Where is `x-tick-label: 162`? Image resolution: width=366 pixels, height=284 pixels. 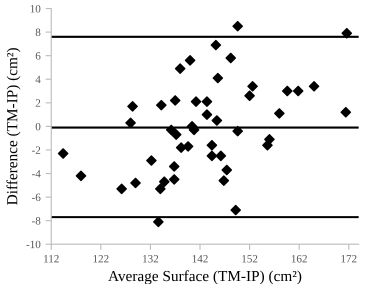 x-tick-label: 162 is located at coordinates (299, 258).